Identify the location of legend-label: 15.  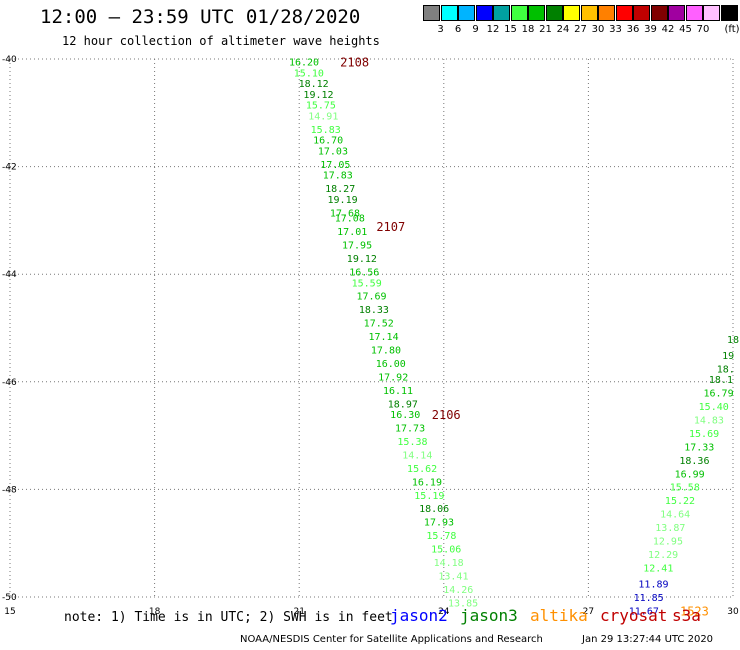
(510, 29).